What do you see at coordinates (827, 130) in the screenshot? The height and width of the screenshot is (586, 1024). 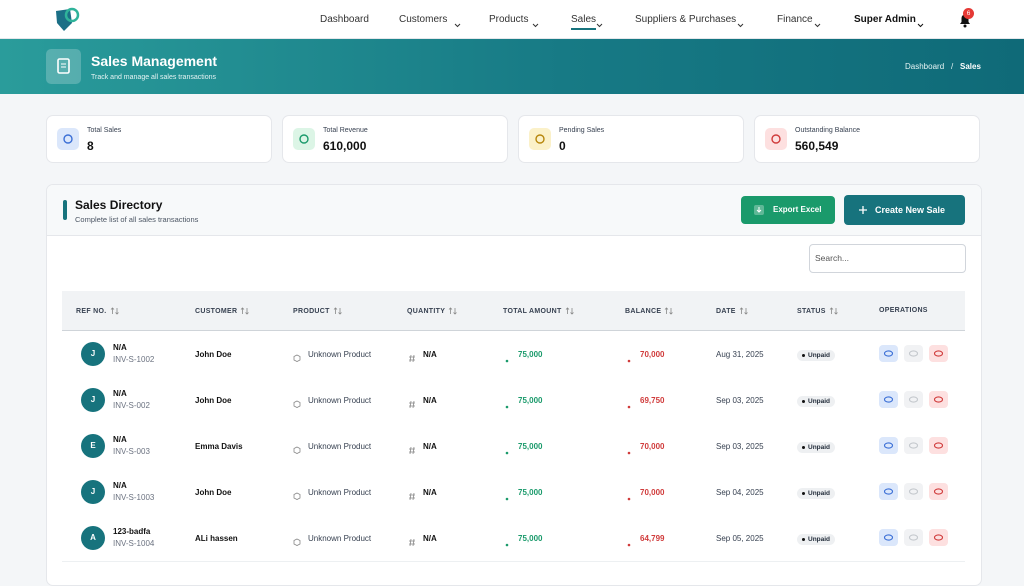 I see `stat-label: Outstanding Balance` at bounding box center [827, 130].